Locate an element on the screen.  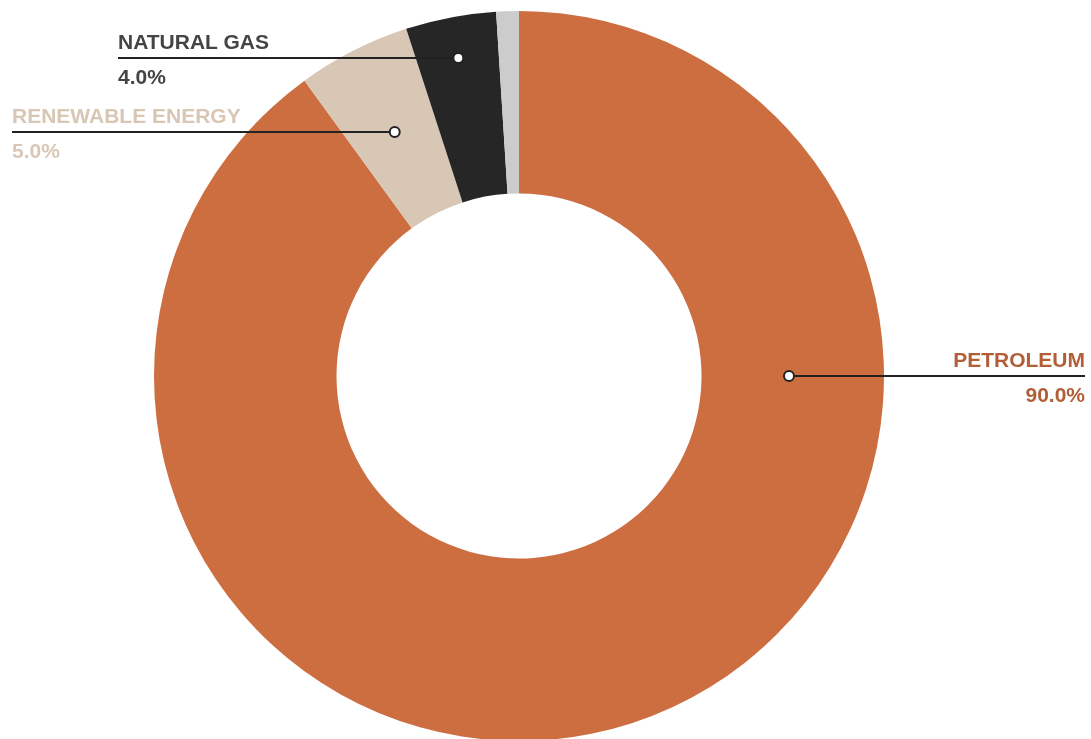
data-label: 4.0% is located at coordinates (142, 76).